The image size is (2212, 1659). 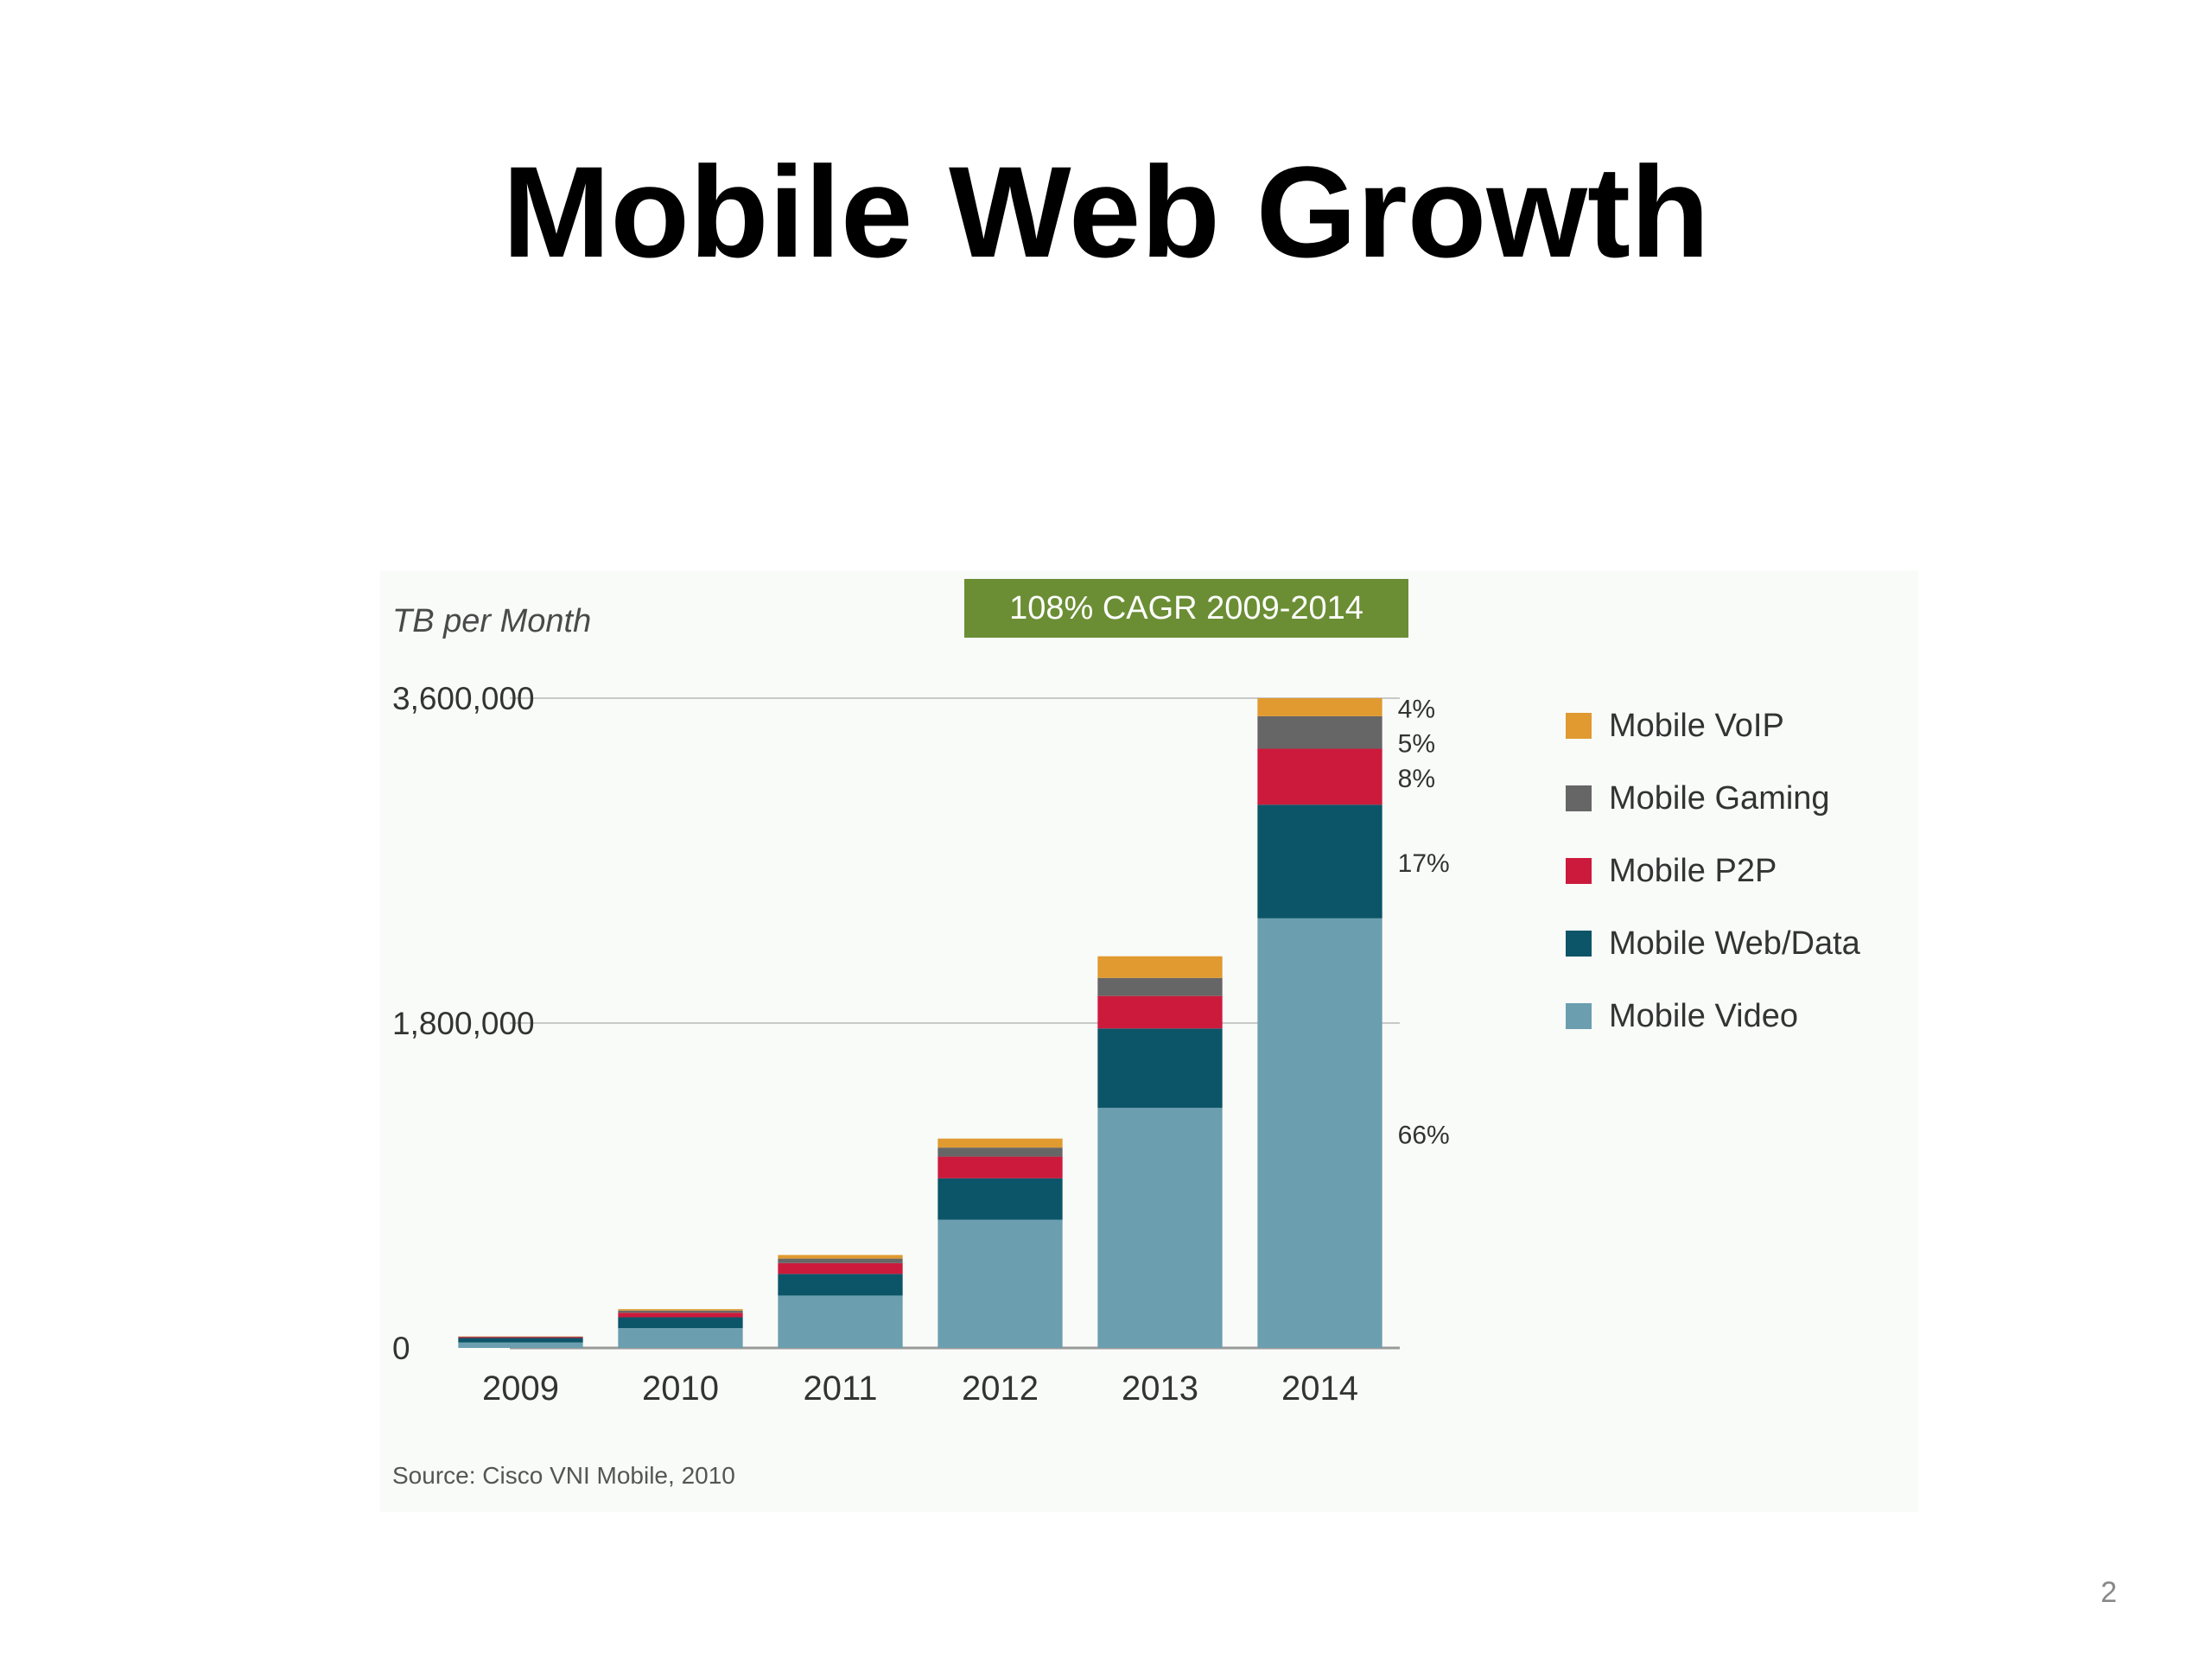 What do you see at coordinates (1000, 1152) in the screenshot?
I see `bar-2012-mobile-gaming` at bounding box center [1000, 1152].